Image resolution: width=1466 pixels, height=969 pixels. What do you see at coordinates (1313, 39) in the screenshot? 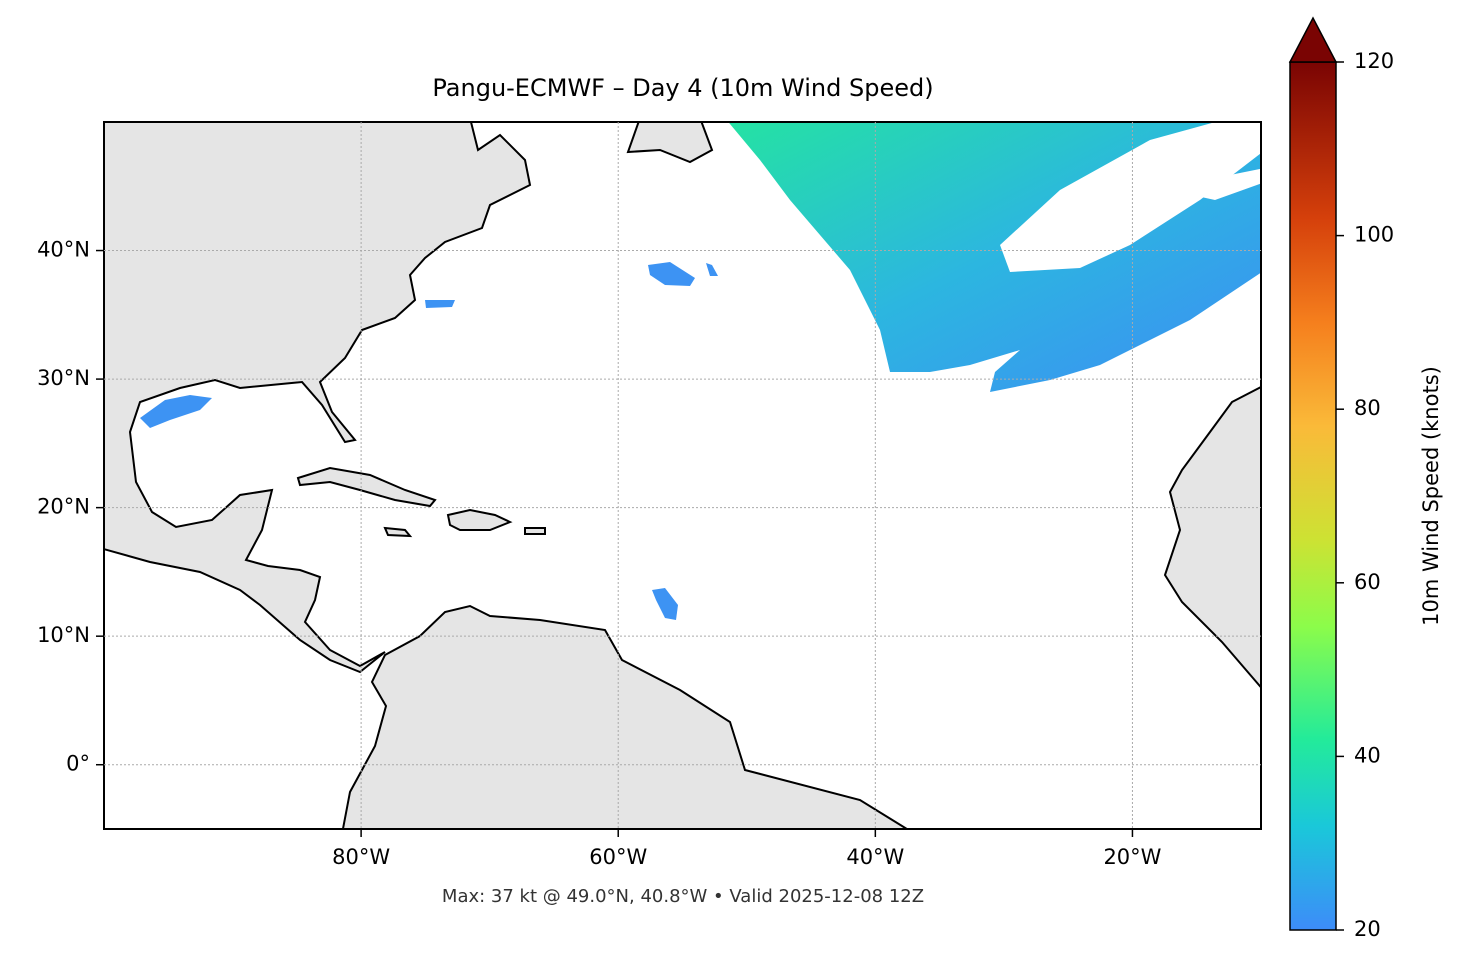
I see `colorbar-extend` at bounding box center [1313, 39].